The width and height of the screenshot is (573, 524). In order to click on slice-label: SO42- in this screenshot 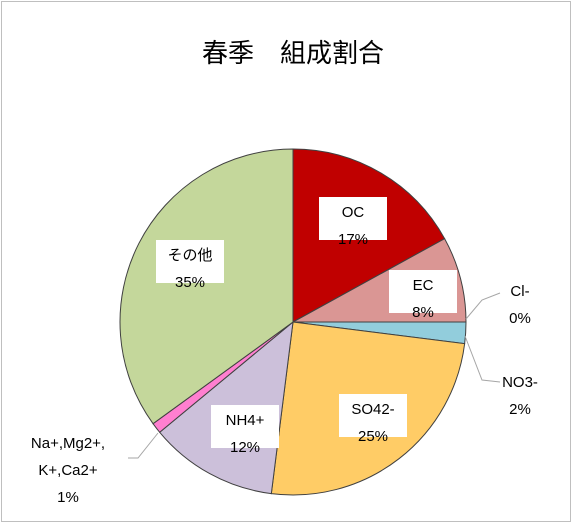, I will do `click(372, 409)`.